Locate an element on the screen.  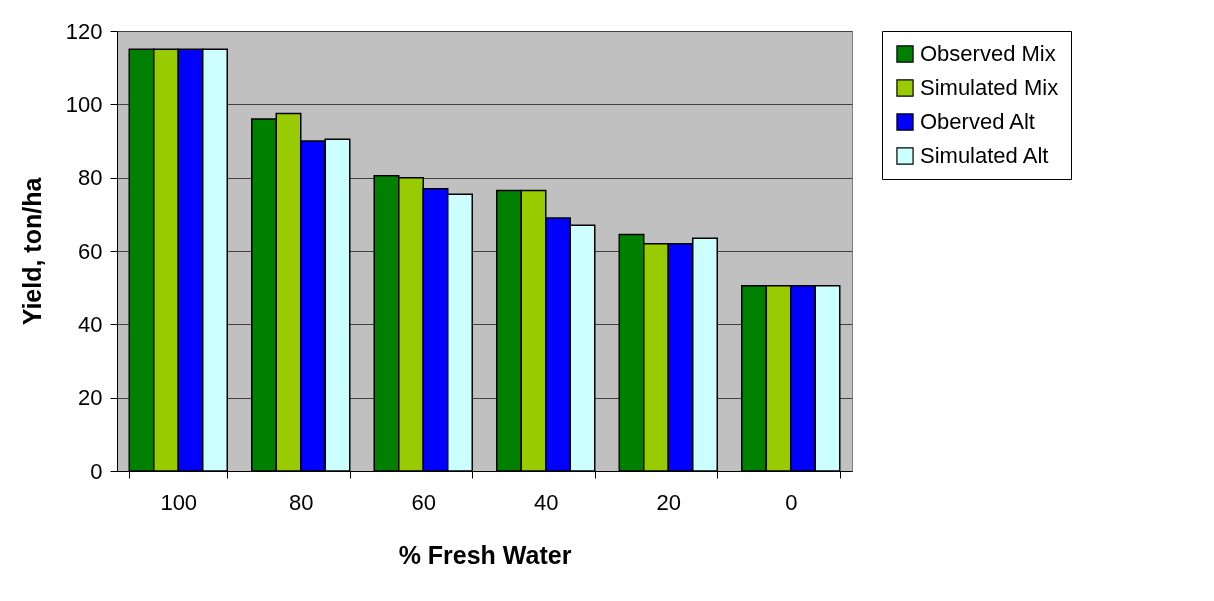
y-axis-title: Yield, ton/ha is located at coordinates (31, 251).